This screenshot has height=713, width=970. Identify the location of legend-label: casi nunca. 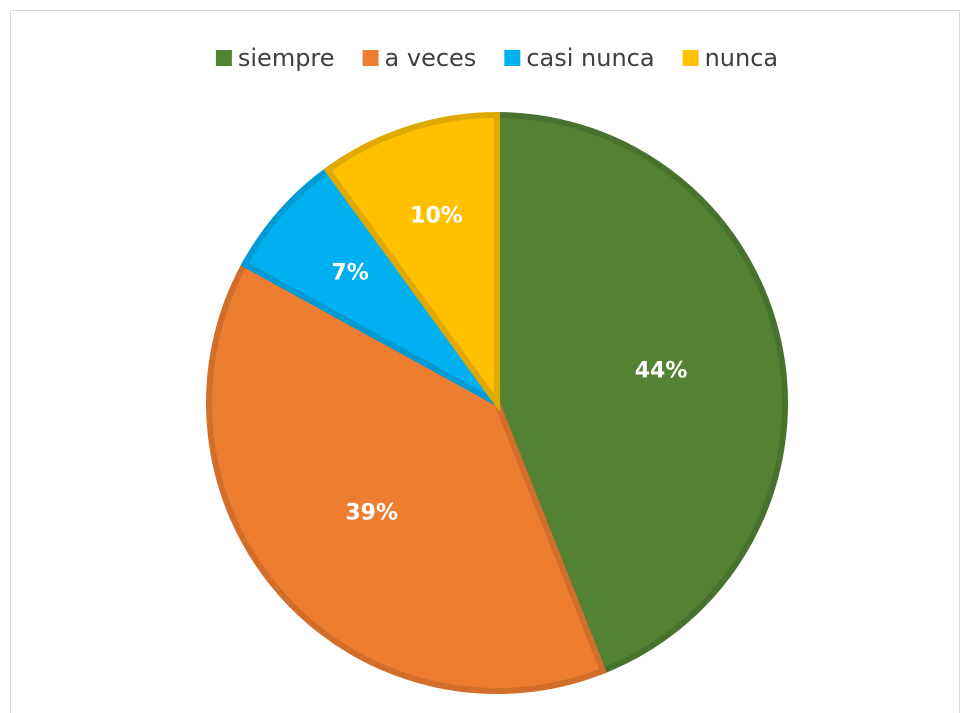
(590, 58).